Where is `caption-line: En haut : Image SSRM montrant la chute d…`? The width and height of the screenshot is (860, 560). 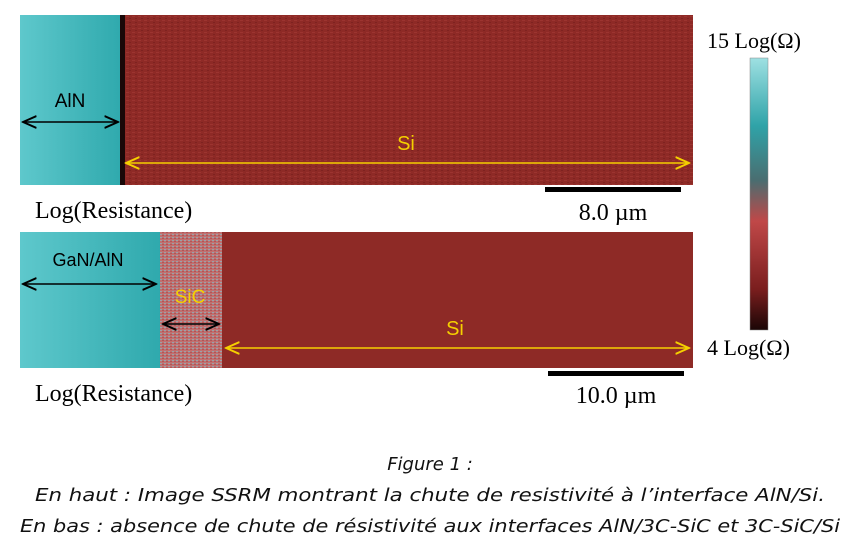 caption-line: En haut : Image SSRM montrant la chute d… is located at coordinates (430, 495).